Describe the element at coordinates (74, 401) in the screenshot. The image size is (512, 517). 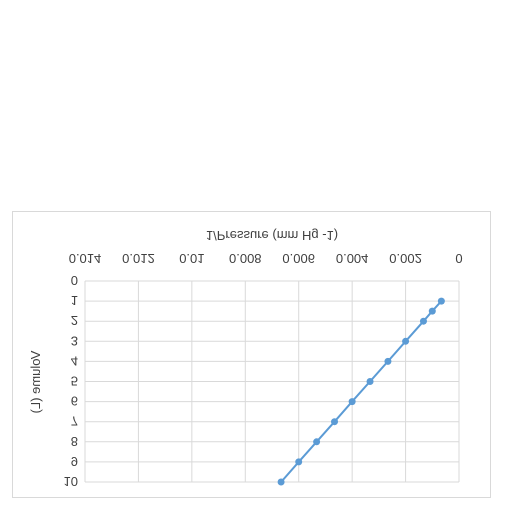
I see `y-tick-label: 6` at that location.